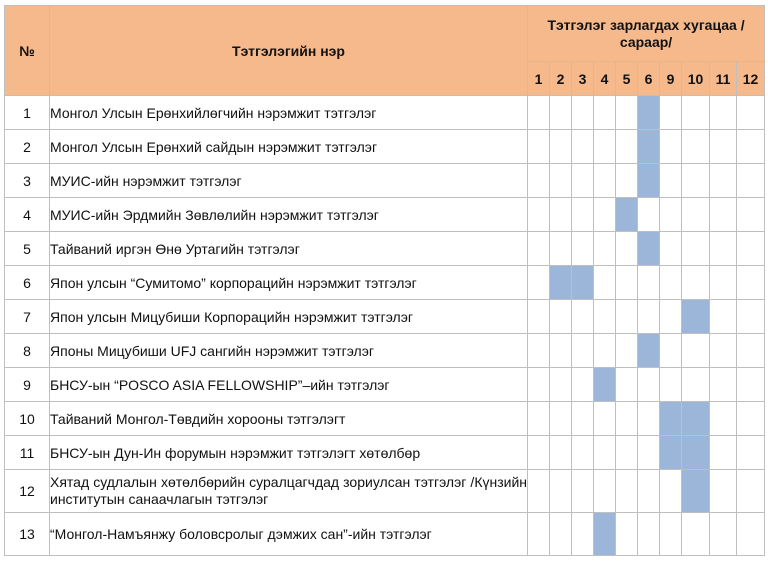 This screenshot has width=768, height=567. I want to click on row-number: 11, so click(27, 452).